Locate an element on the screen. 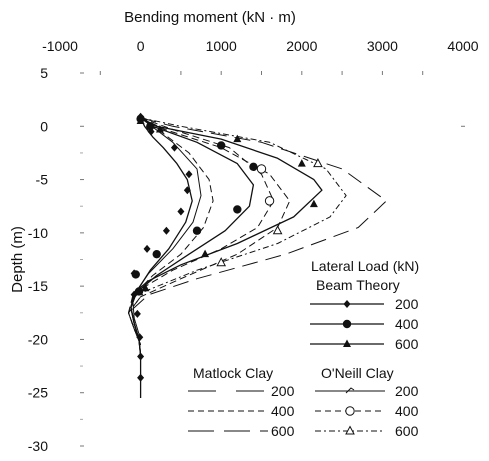  series-matlock-clay200 is located at coordinates (171, 231).